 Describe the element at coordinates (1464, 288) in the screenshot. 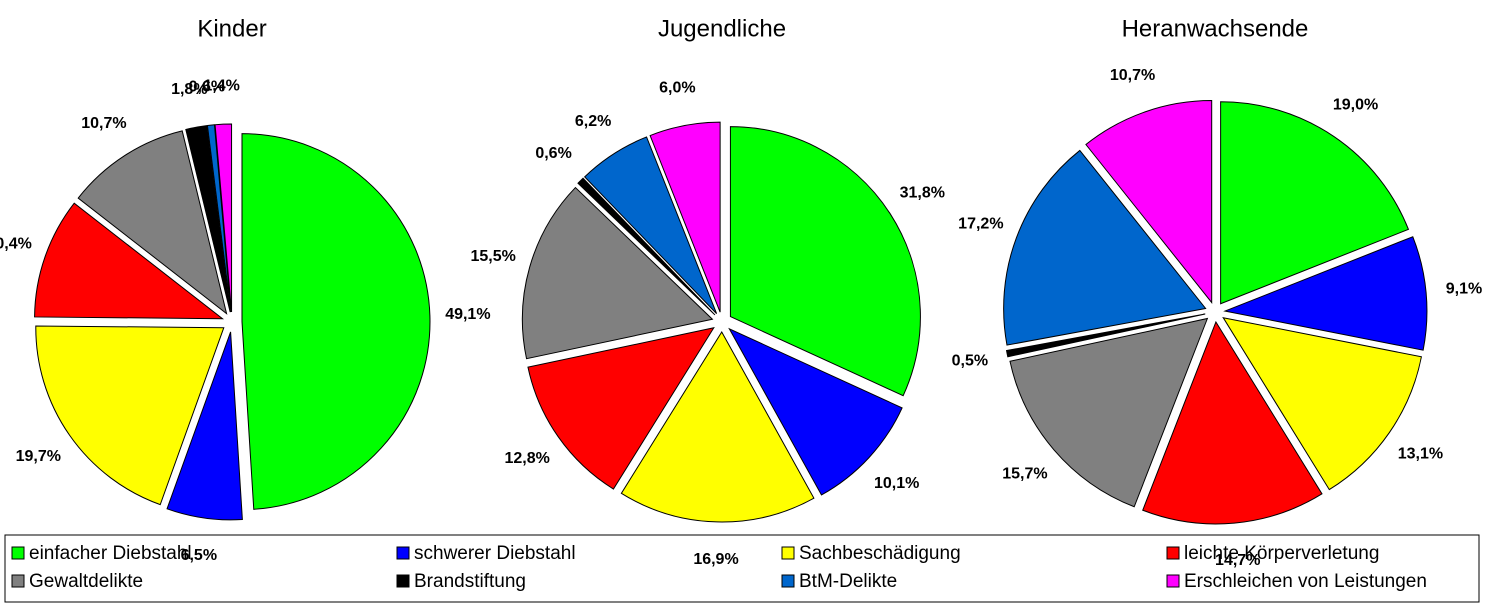

I see `value-label: 9,1%` at that location.